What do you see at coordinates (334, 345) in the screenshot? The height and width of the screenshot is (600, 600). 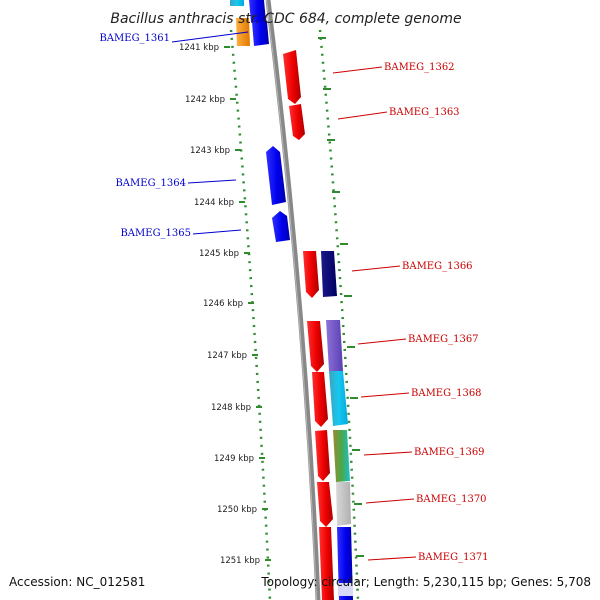 I see `gene-feature-1367-outer` at bounding box center [334, 345].